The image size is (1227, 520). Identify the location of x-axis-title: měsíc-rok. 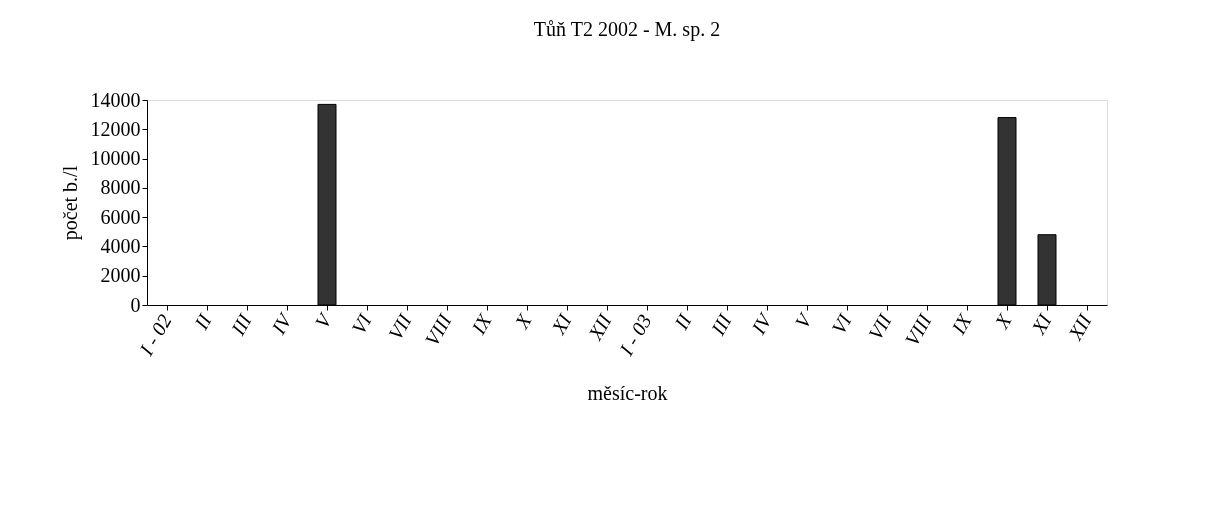
(627, 393).